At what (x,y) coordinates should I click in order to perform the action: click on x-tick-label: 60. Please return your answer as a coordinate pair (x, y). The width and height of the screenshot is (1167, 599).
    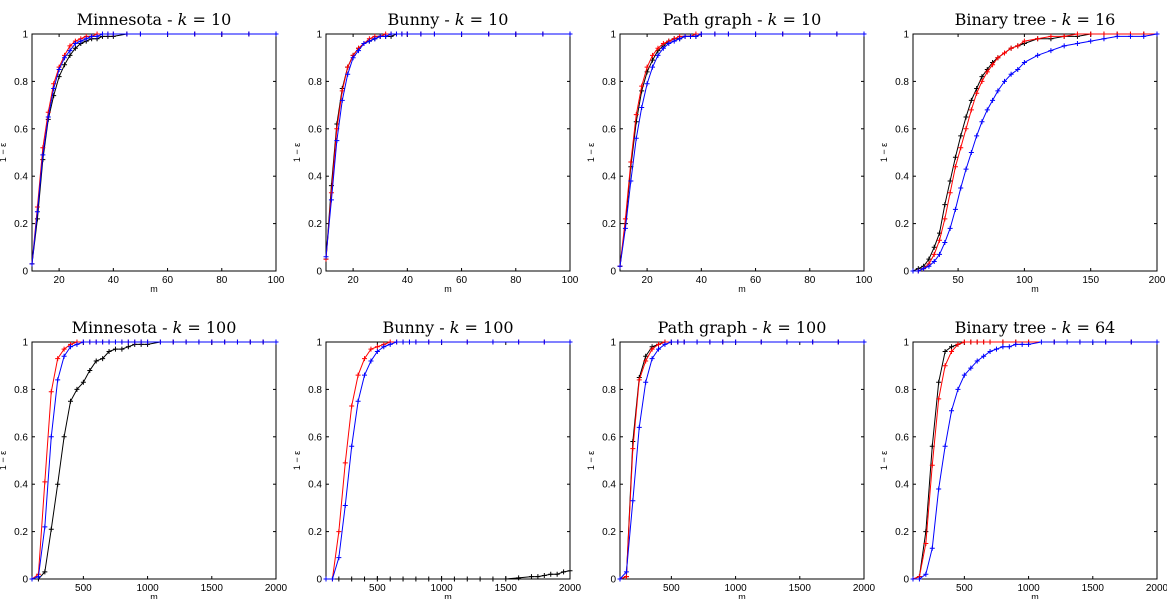
    Looking at the image, I should click on (756, 280).